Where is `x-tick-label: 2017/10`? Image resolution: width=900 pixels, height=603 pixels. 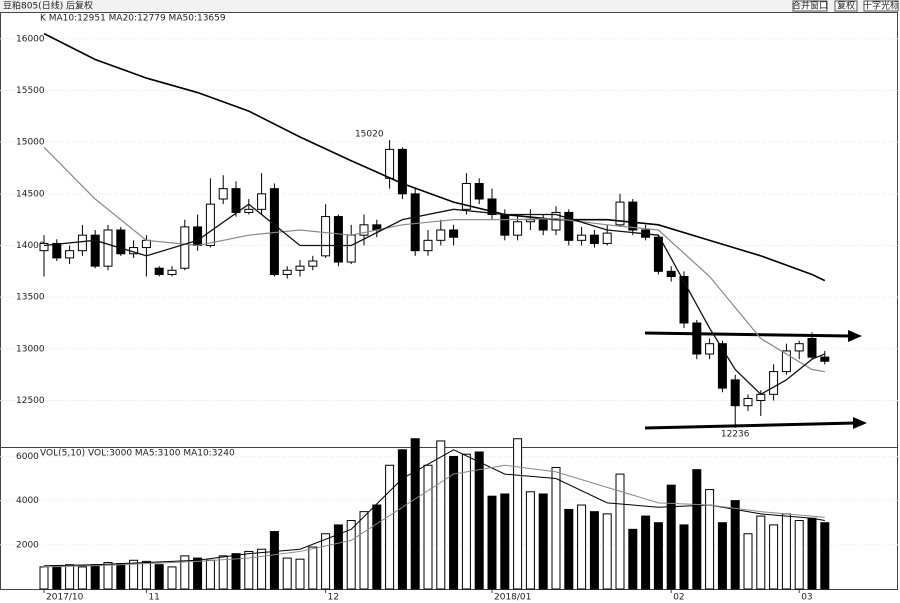 x-tick-label: 2017/10 is located at coordinates (65, 598).